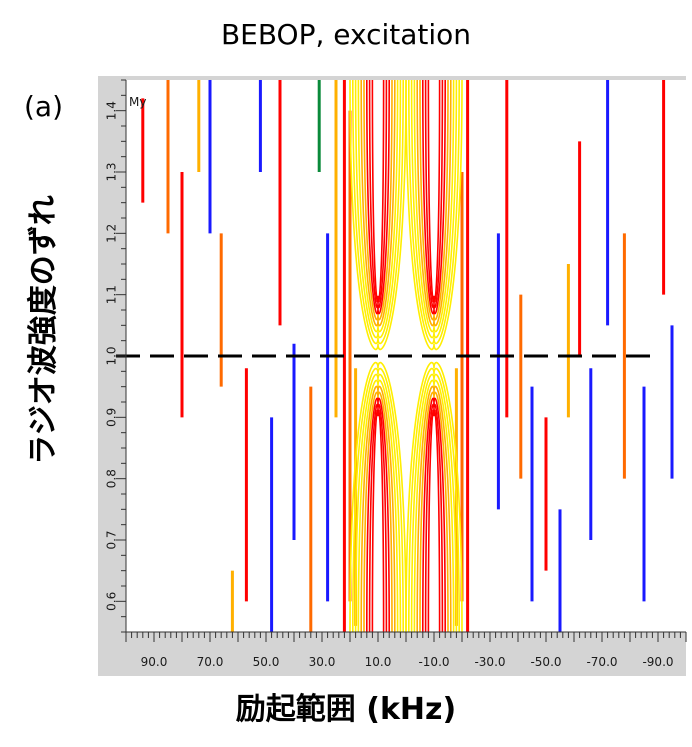  Describe the element at coordinates (601, 662) in the screenshot. I see `x-tick-label: -70.0` at that location.